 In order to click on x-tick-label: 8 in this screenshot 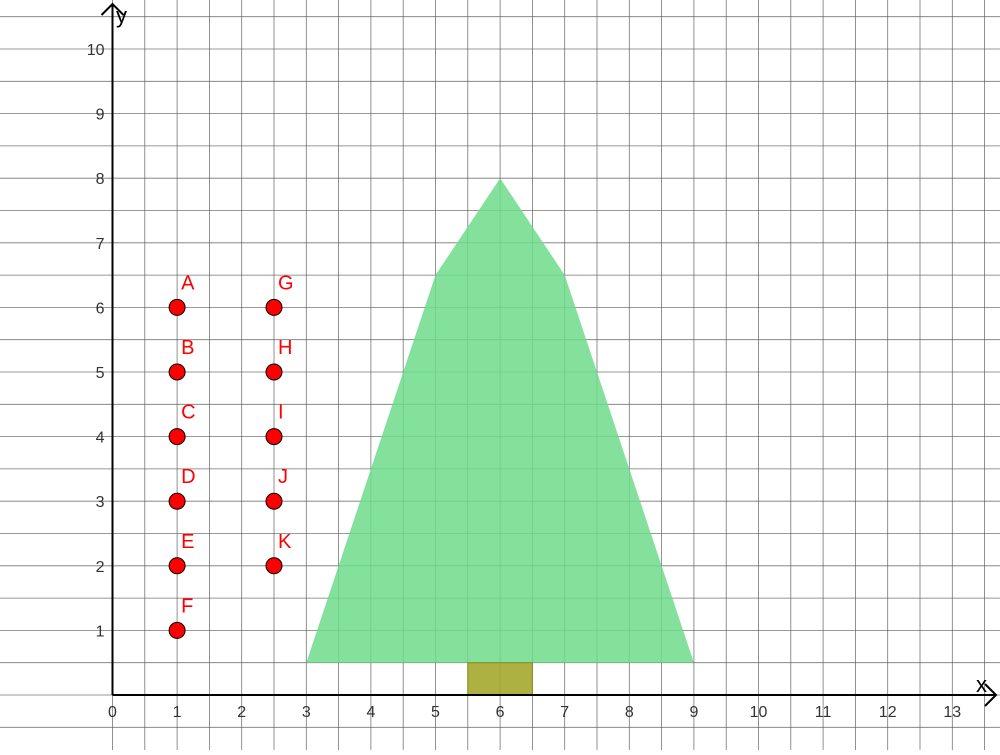, I will do `click(629, 712)`.